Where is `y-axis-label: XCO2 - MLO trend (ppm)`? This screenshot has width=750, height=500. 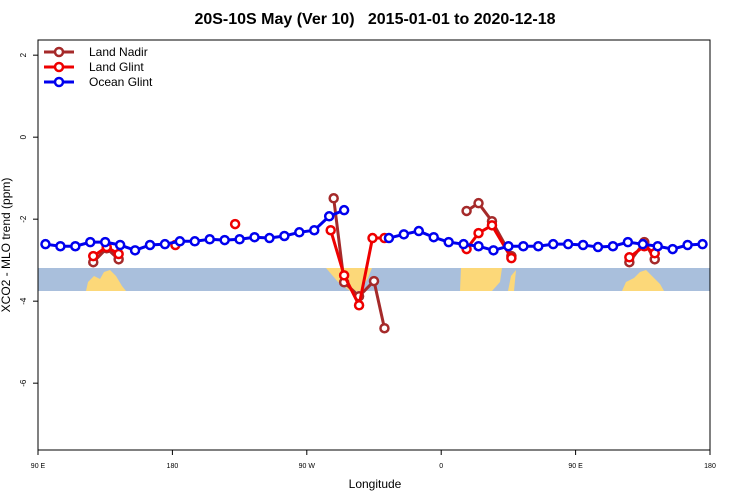 y-axis-label: XCO2 - MLO trend (ppm) is located at coordinates (6, 245).